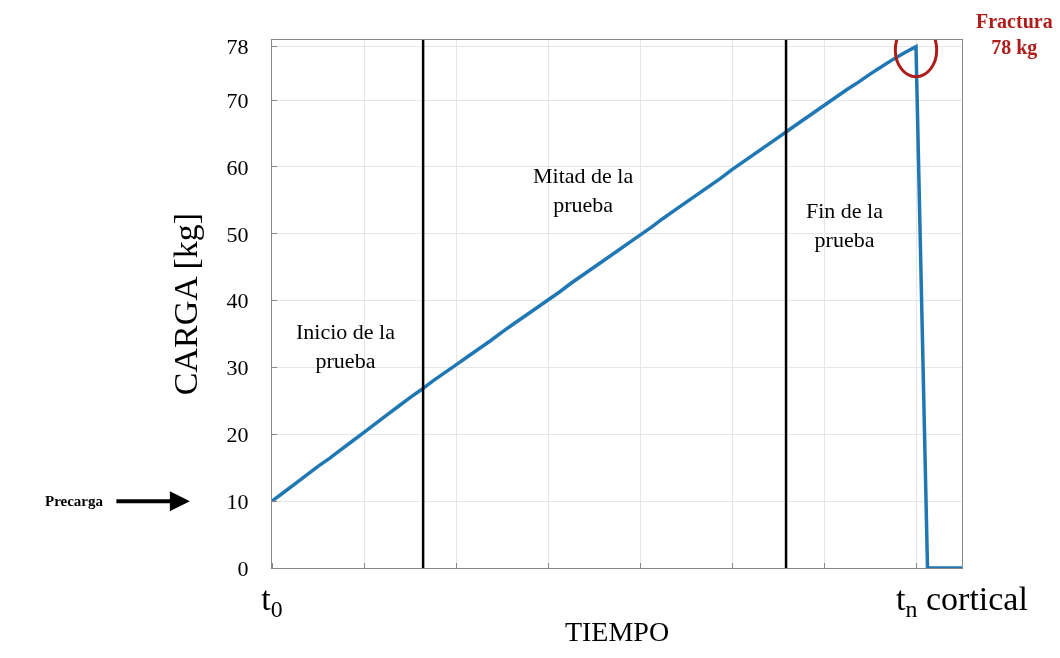  I want to click on y-tick-label: 60, so click(237, 167).